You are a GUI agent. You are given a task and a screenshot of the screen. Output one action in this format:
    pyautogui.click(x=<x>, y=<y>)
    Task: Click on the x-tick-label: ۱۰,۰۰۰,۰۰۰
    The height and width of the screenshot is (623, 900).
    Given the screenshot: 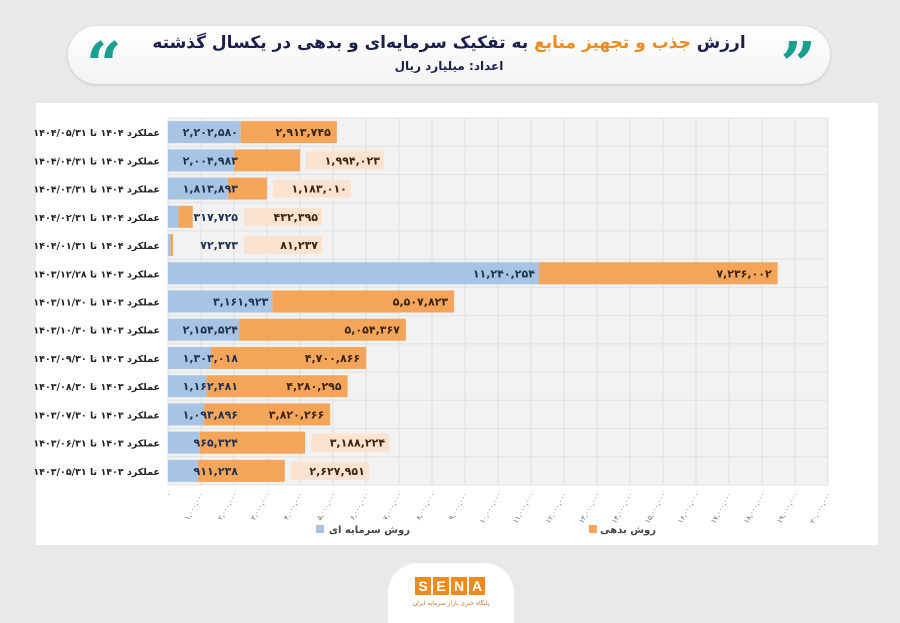 What is the action you would take?
    pyautogui.click(x=491, y=508)
    